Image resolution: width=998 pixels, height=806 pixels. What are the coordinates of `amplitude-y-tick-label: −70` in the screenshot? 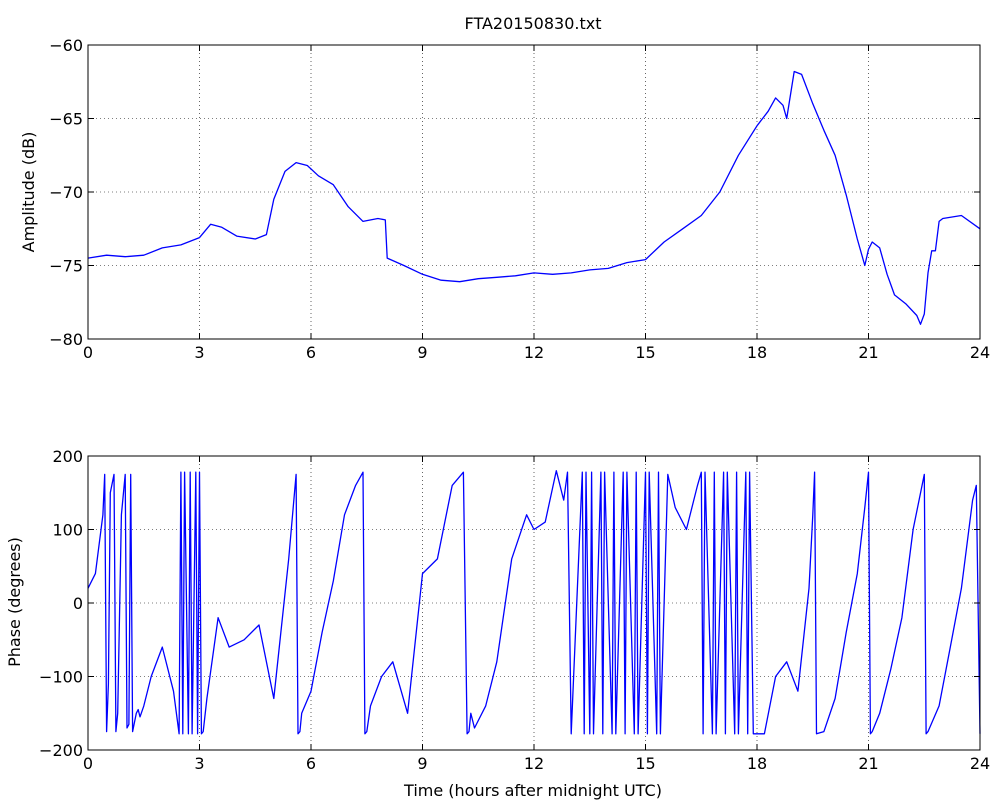 It's located at (66, 192).